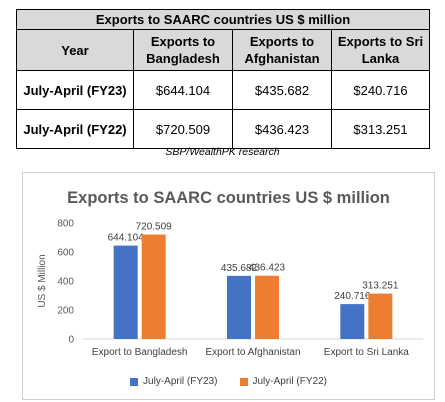 Image resolution: width=445 pixels, height=402 pixels. I want to click on y-tick-label: 800, so click(65, 224).